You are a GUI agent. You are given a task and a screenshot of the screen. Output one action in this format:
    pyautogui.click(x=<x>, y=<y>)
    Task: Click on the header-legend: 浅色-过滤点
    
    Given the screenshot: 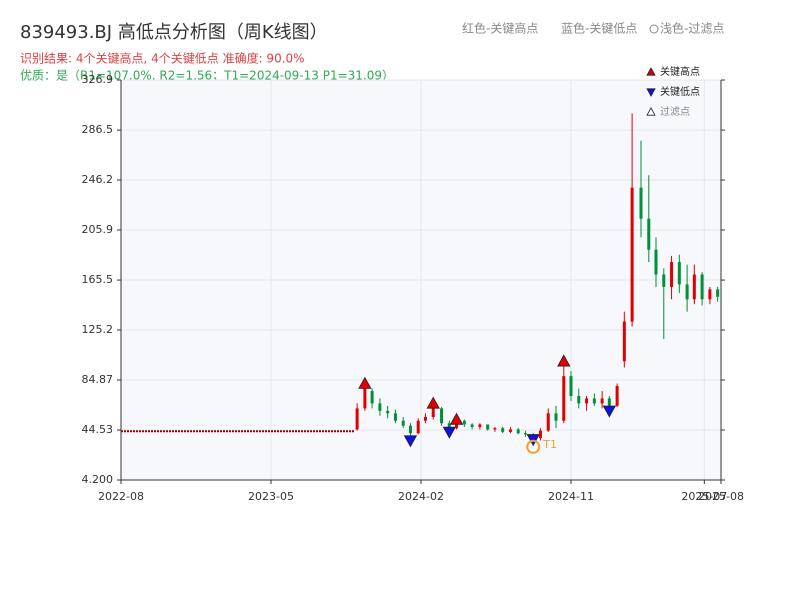 What is the action you would take?
    pyautogui.click(x=692, y=29)
    